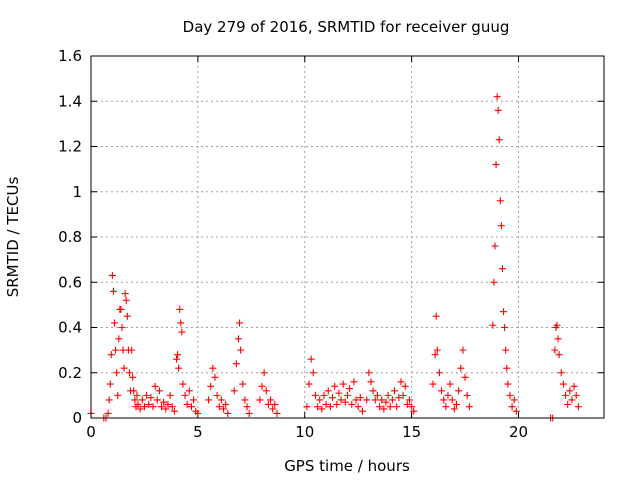 This screenshot has height=485, width=640. What do you see at coordinates (70, 373) in the screenshot?
I see `y-tick-label: 0.2` at bounding box center [70, 373].